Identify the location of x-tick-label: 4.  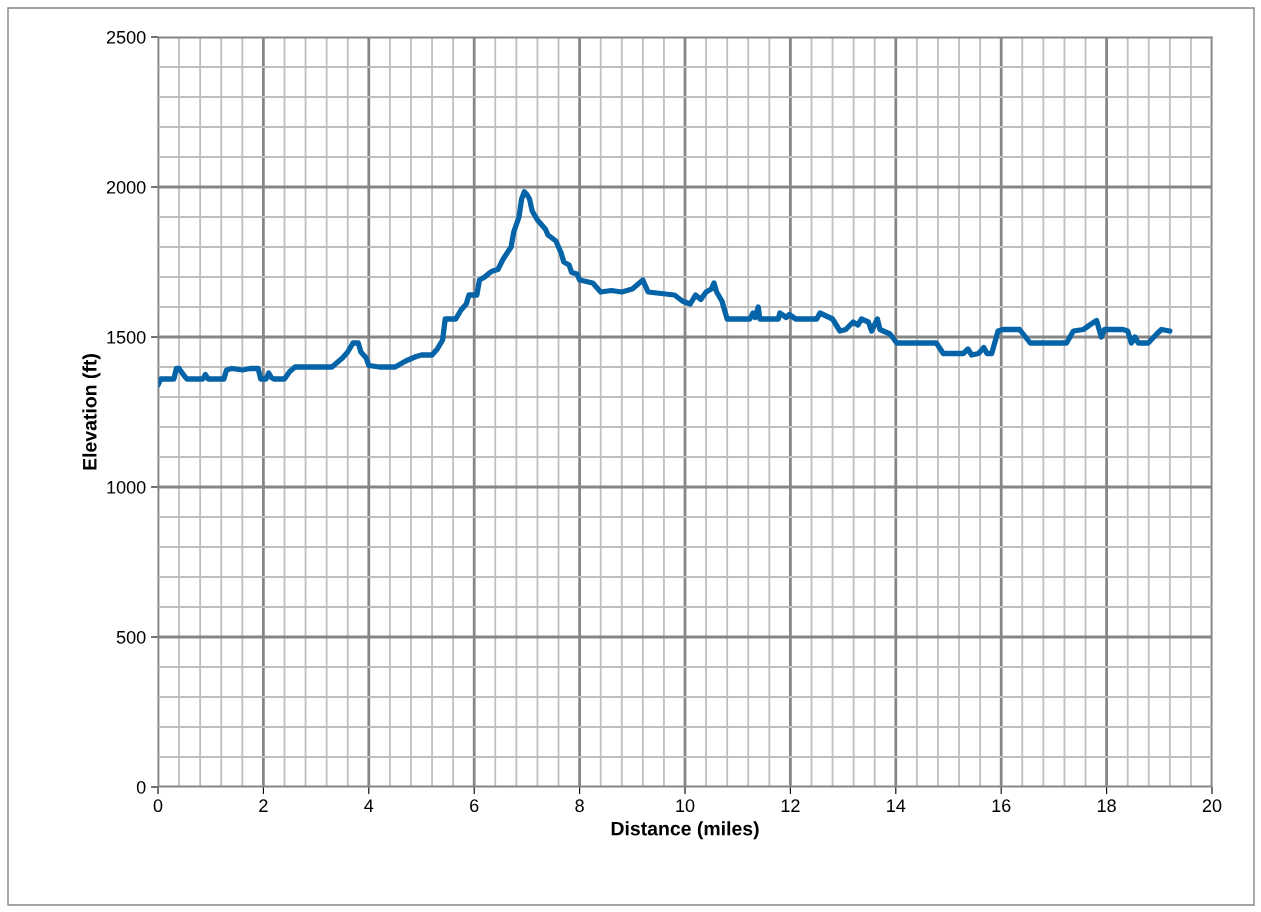
(369, 805).